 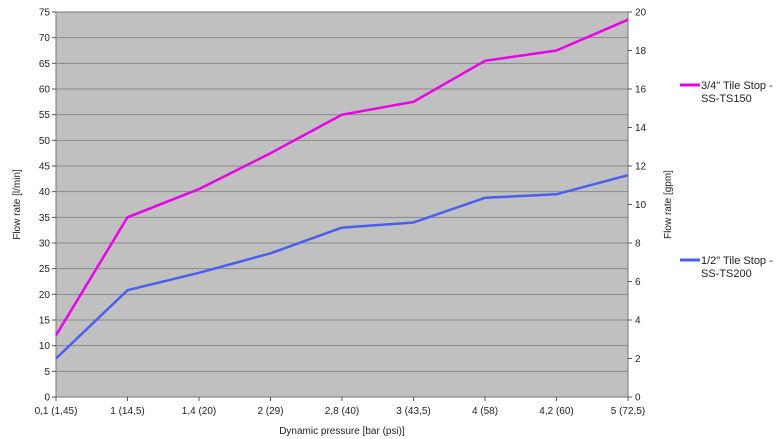 What do you see at coordinates (45, 218) in the screenshot?
I see `y-tick-label: 35` at bounding box center [45, 218].